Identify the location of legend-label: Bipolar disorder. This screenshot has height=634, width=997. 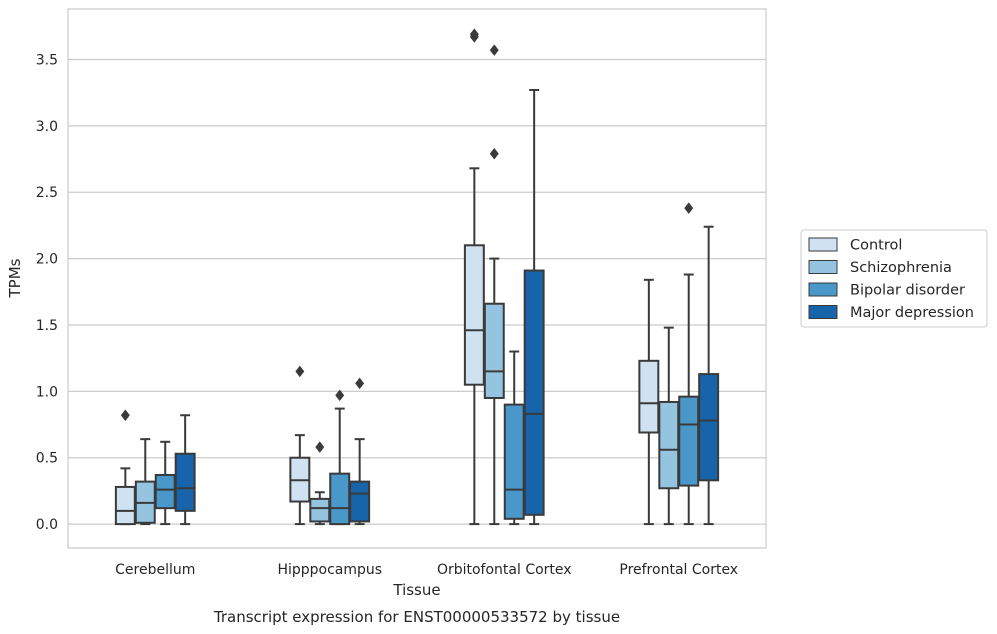
(907, 291).